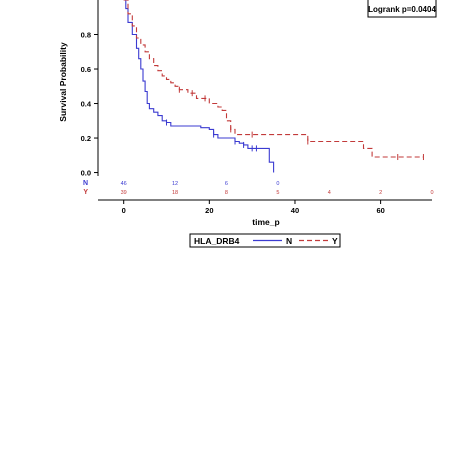 The height and width of the screenshot is (474, 474). Describe the element at coordinates (295, 210) in the screenshot. I see `x-tick-label: 40` at that location.